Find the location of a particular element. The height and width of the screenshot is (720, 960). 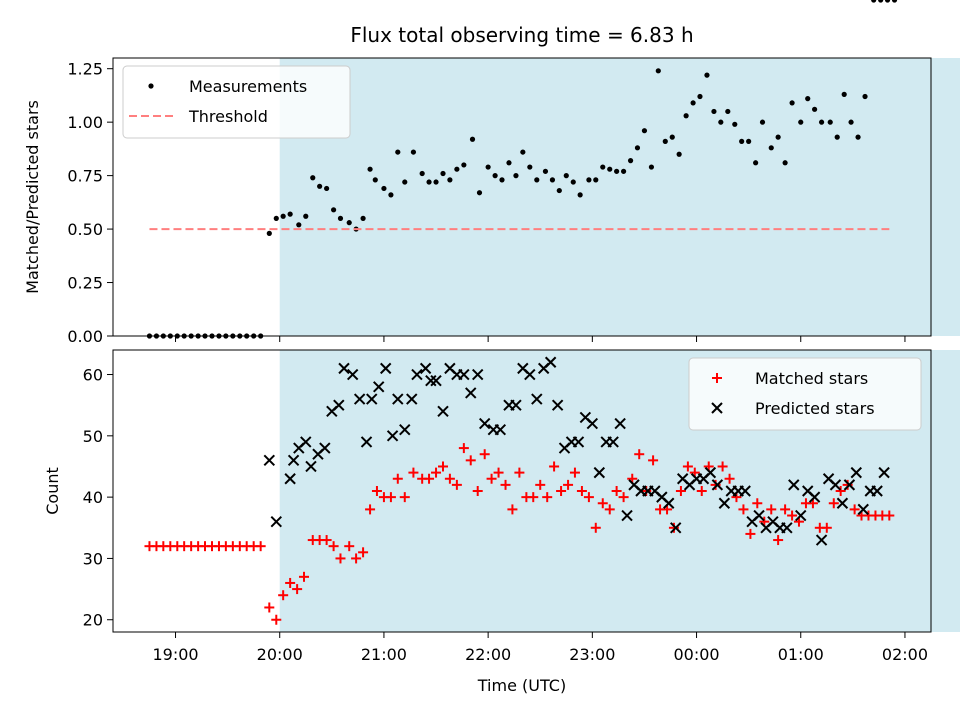

y-tick-label: 60 is located at coordinates (93, 375).